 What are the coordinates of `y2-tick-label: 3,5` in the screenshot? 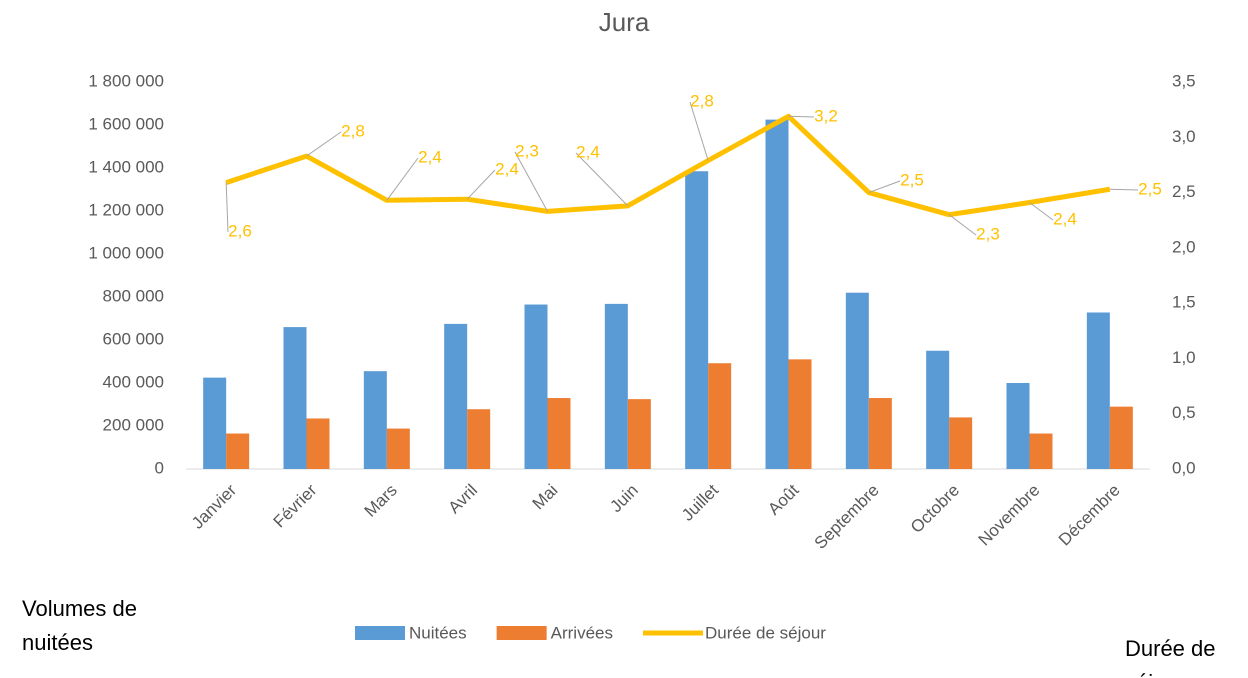 It's located at (1184, 80).